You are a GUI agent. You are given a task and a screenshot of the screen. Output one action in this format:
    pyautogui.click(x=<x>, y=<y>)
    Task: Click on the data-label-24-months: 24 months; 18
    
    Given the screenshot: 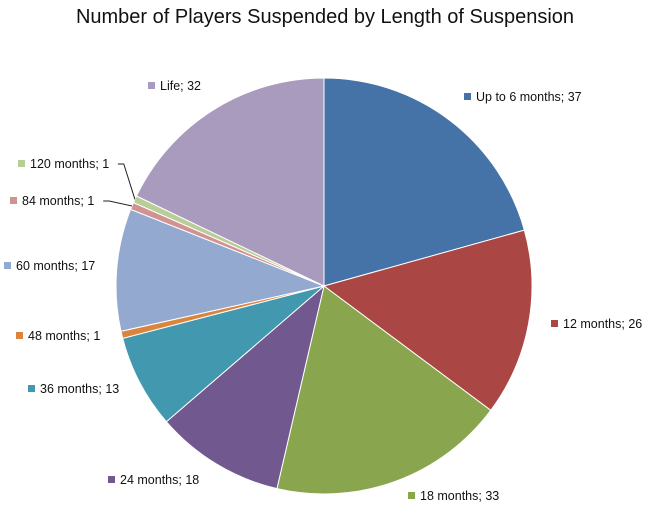 What is the action you would take?
    pyautogui.click(x=153, y=480)
    